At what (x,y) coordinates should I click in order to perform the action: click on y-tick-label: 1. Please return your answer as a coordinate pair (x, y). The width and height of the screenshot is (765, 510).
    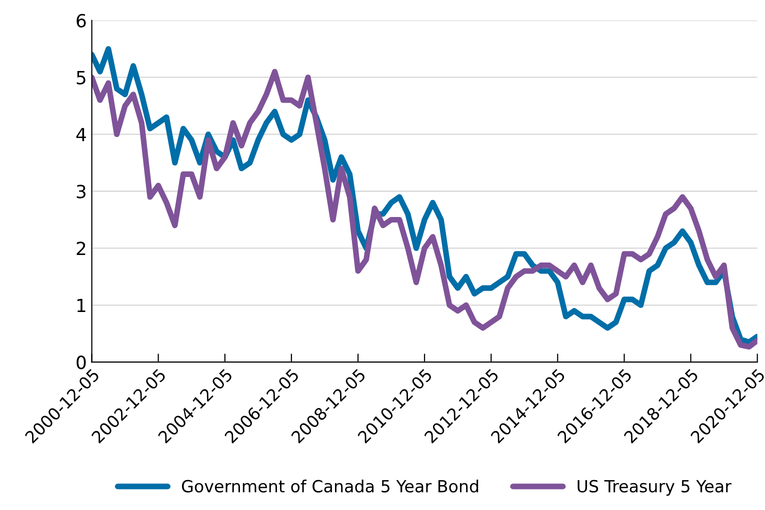
    Looking at the image, I should click on (81, 305).